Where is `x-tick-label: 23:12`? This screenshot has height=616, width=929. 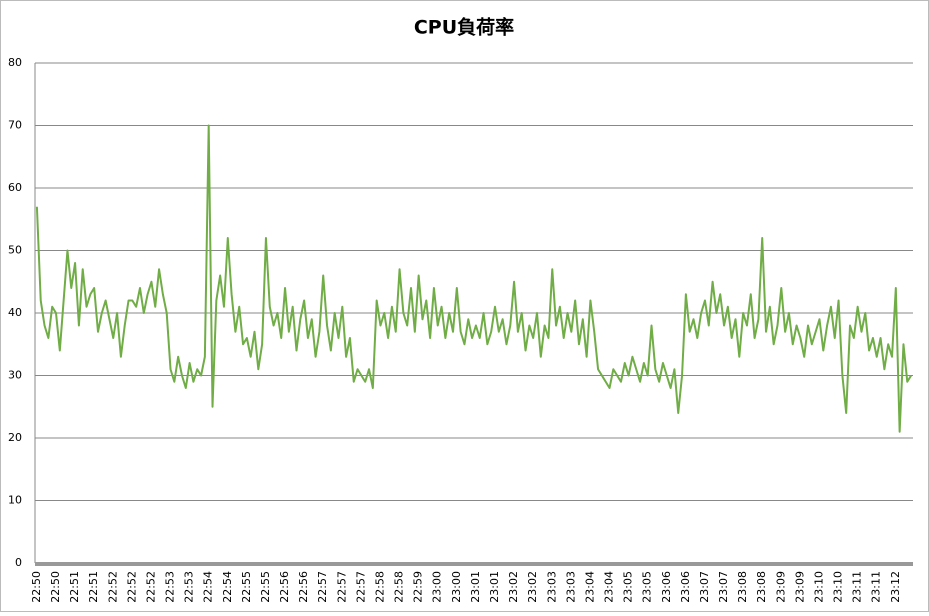 x-tick-label: 23:12 is located at coordinates (895, 587).